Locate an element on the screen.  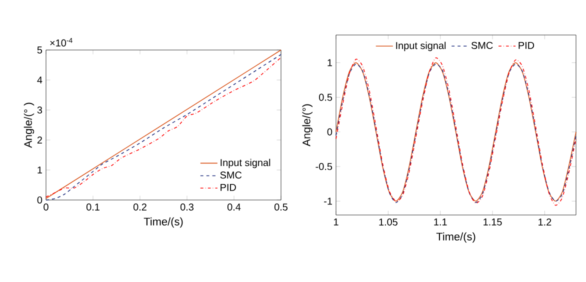
y-axis-title: Angle/(°) is located at coordinates (307, 125).